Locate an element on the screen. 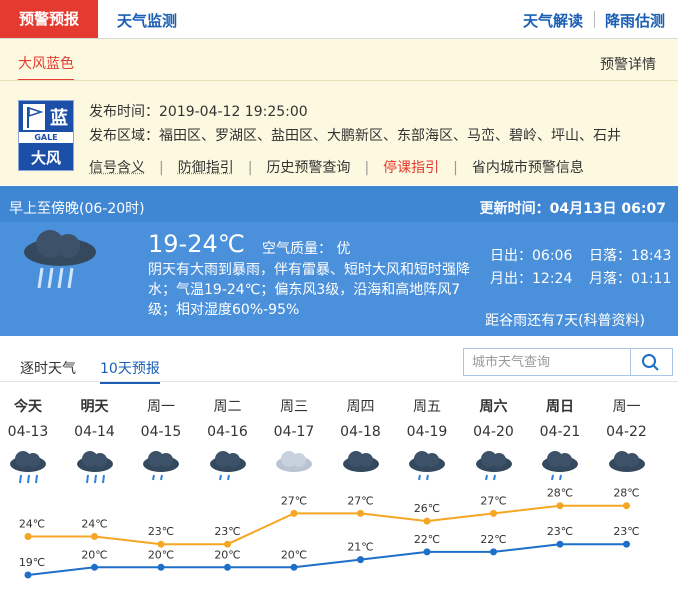 The height and width of the screenshot is (599, 678). link: 停课指引 is located at coordinates (411, 168).